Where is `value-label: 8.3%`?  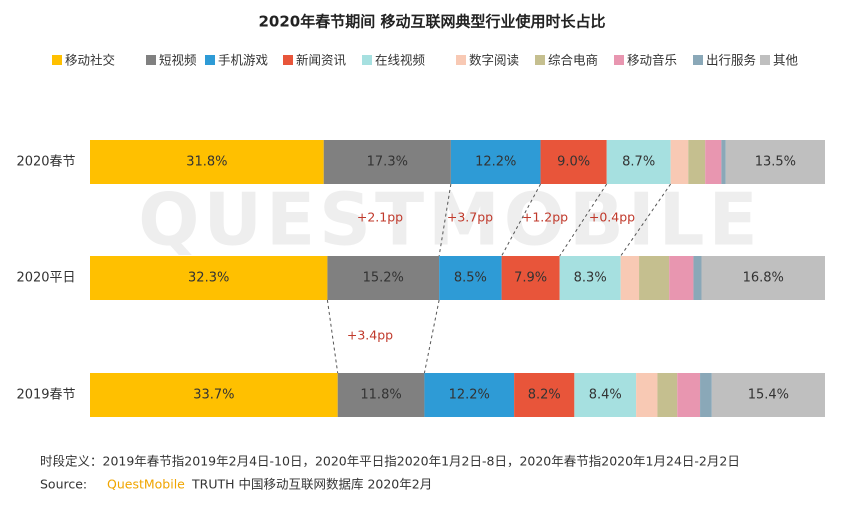 value-label: 8.3% is located at coordinates (590, 278).